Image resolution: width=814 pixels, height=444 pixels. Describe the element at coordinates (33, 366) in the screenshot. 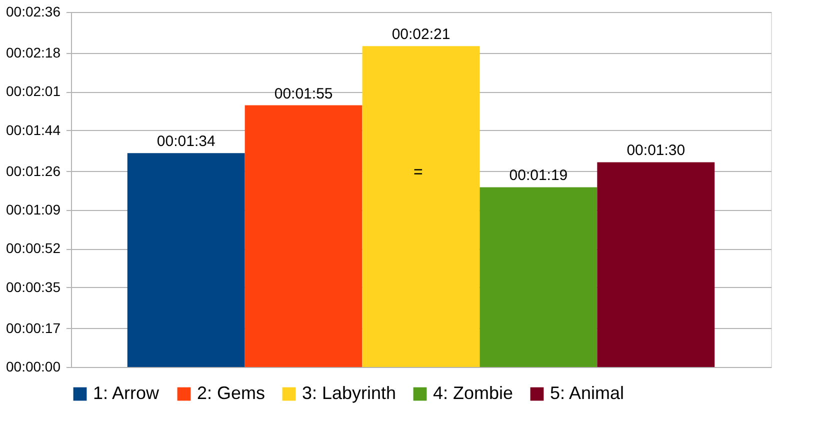

I see `y-tick-label: 00:00:00` at that location.